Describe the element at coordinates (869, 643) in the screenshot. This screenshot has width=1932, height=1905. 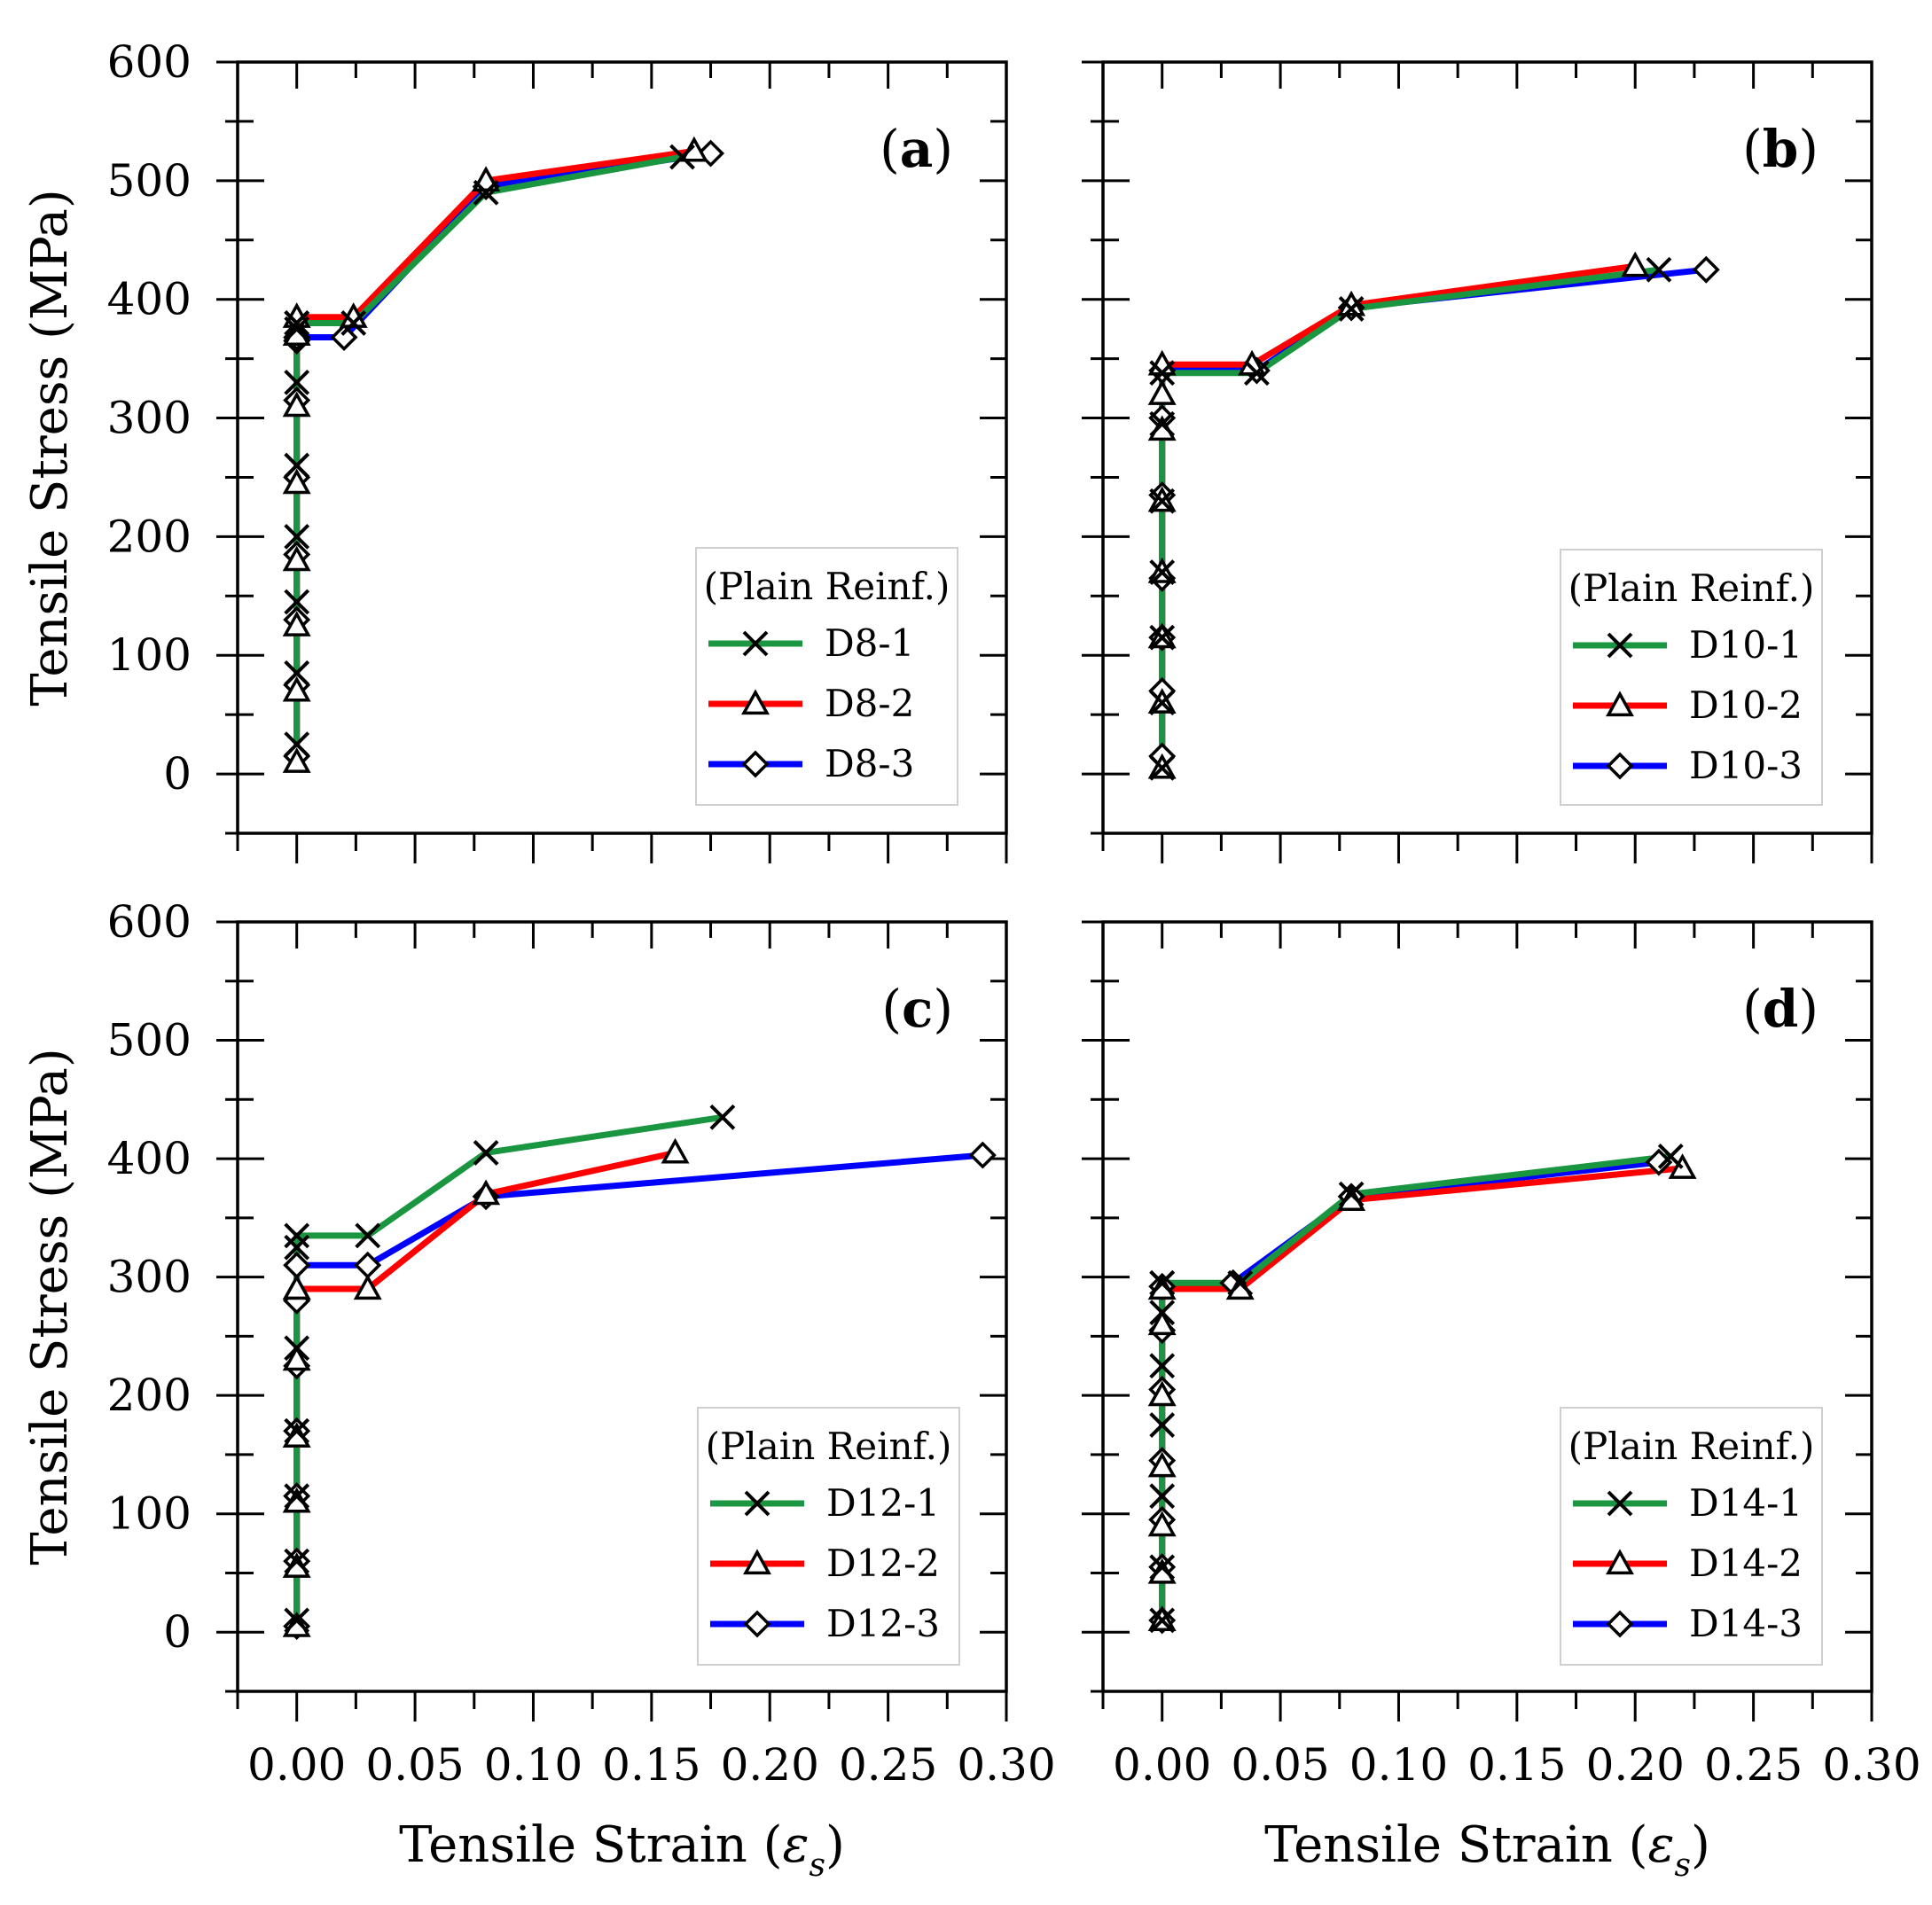
I see `legend-label: D8-1` at that location.